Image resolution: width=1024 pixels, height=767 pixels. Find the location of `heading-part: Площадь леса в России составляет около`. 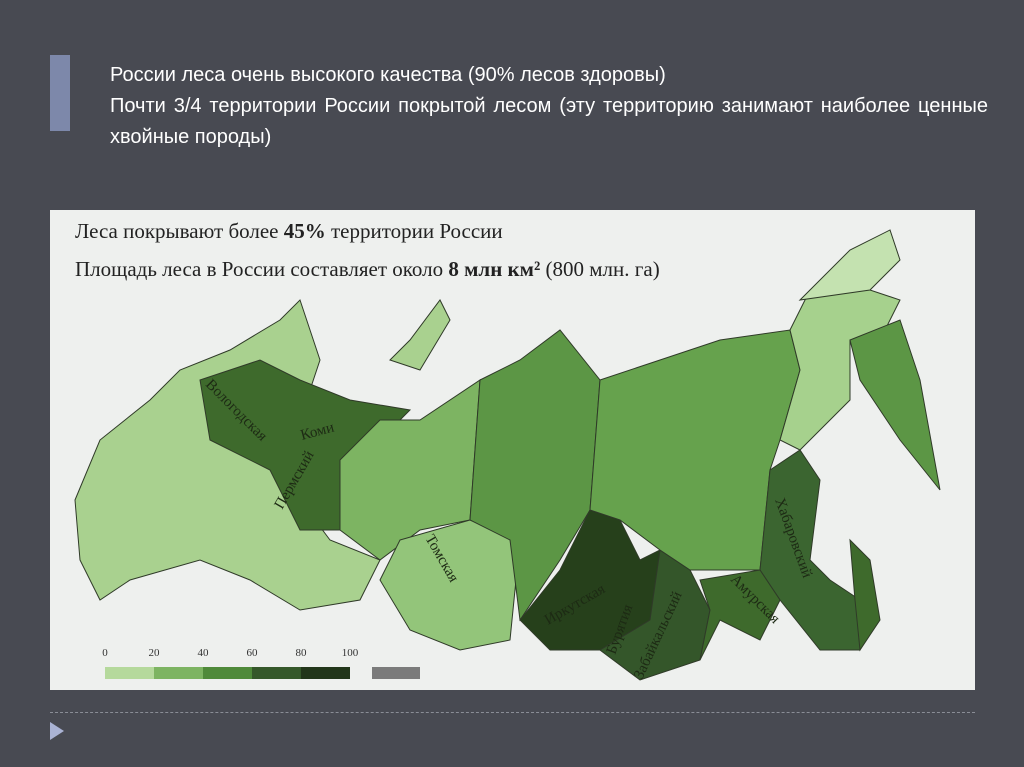

heading-part: Площадь леса в России составляет около is located at coordinates (261, 269).